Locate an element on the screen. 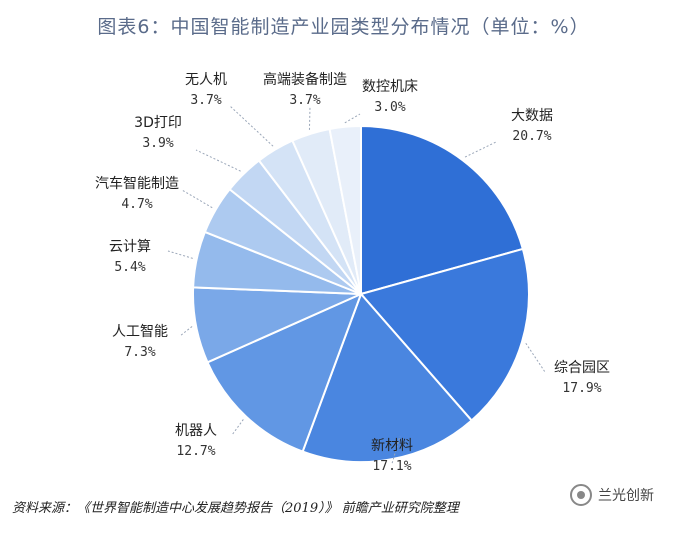  slice-value-label: 12.7% is located at coordinates (195, 451).